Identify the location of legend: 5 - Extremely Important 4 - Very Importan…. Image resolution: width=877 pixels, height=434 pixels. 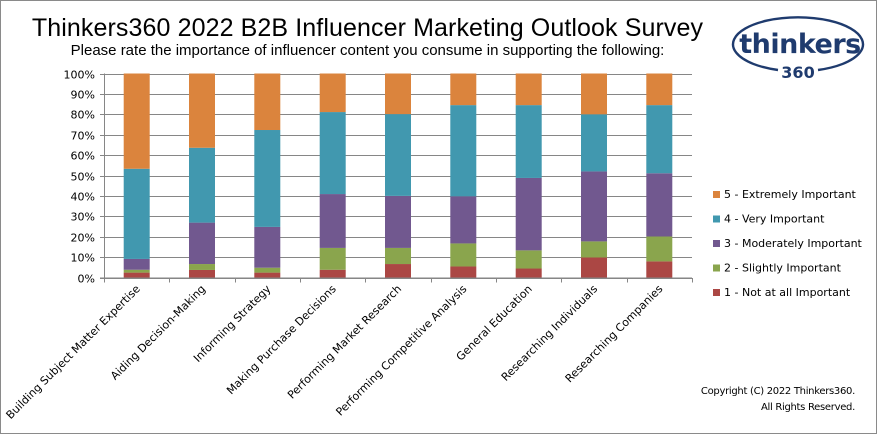
(788, 243).